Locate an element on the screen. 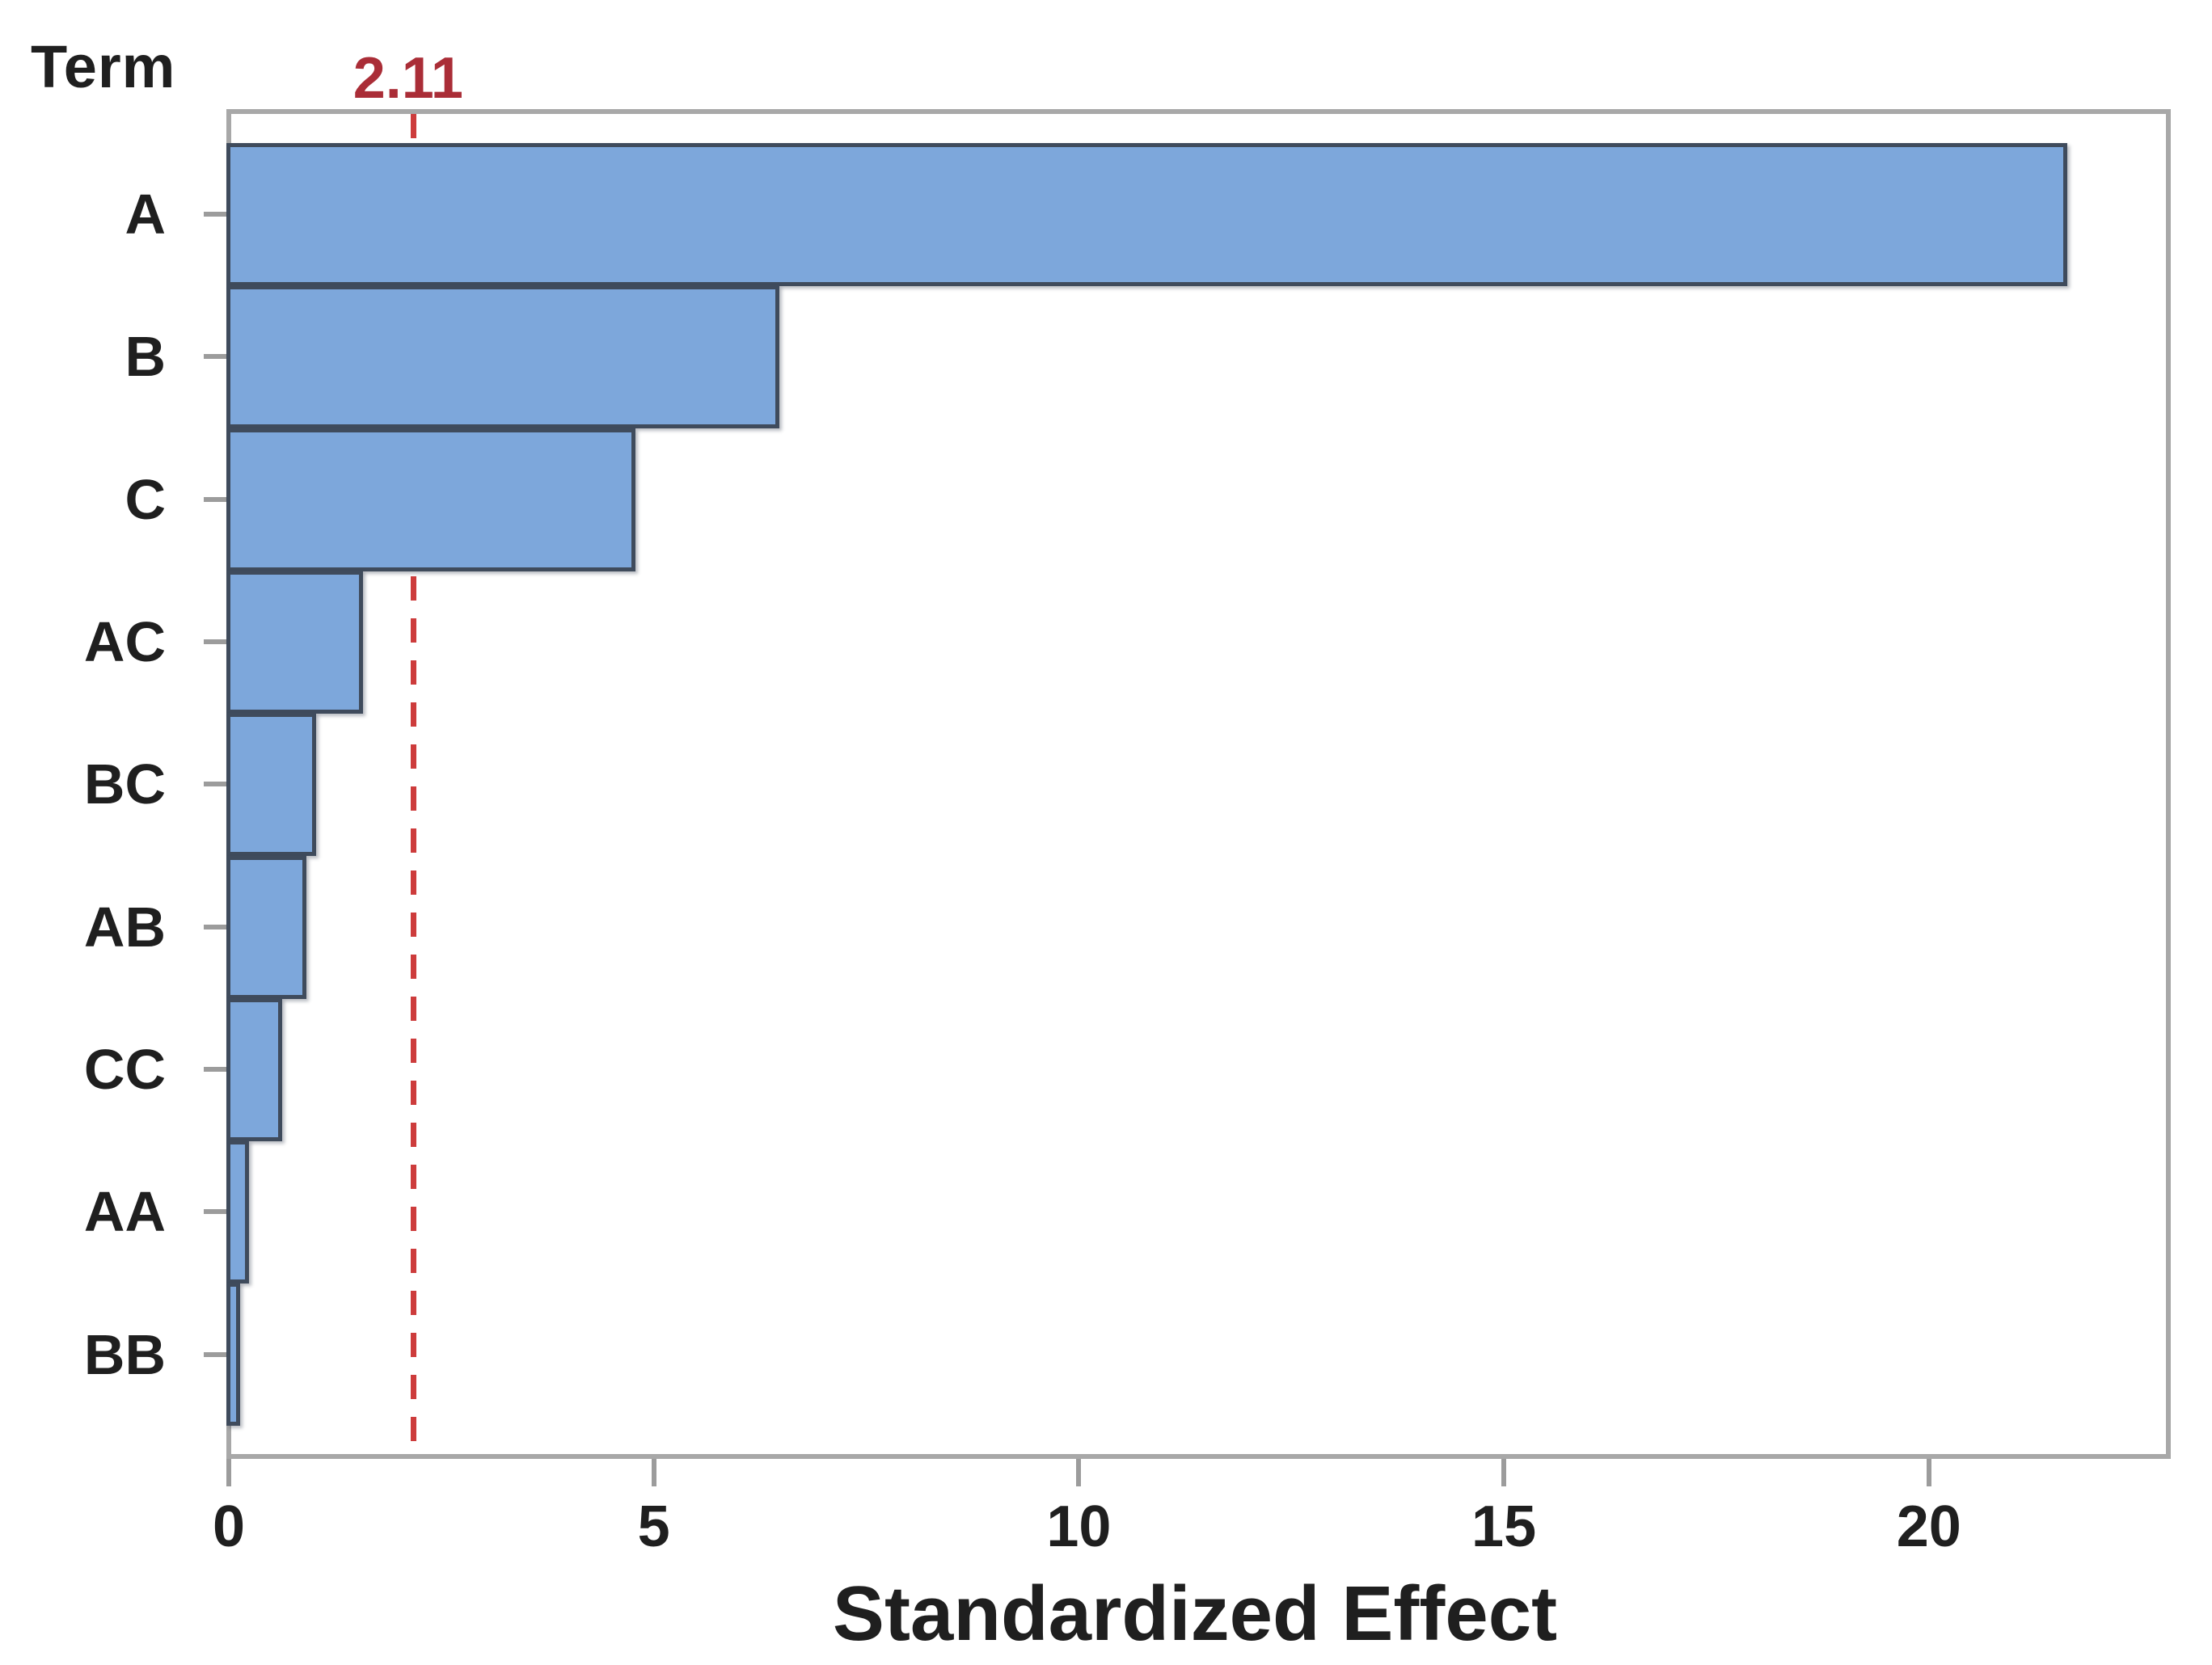  bar-BC is located at coordinates (272, 785).